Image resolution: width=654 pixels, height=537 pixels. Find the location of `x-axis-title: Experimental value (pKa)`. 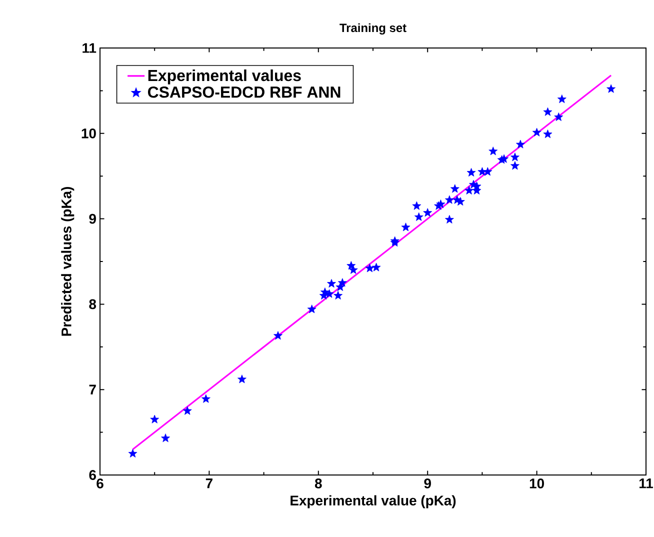

x-axis-title: Experimental value (pKa) is located at coordinates (373, 501).